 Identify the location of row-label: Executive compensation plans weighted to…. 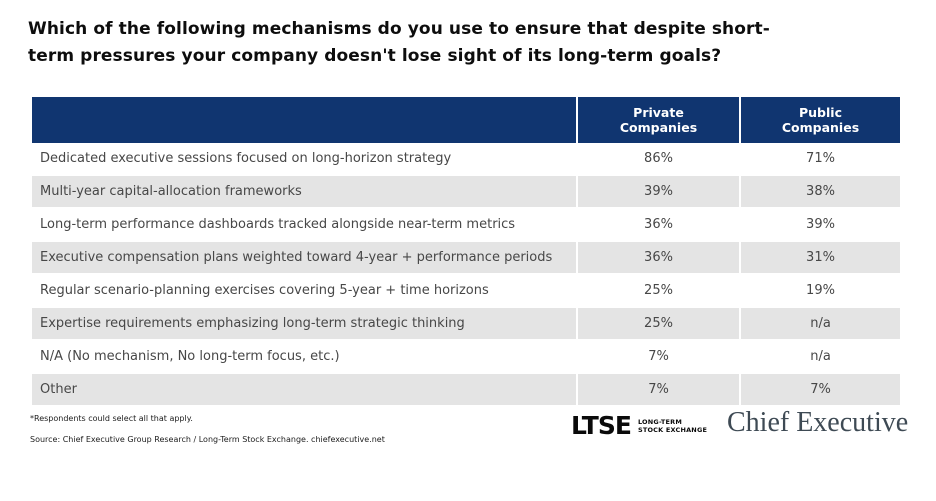
(296, 257).